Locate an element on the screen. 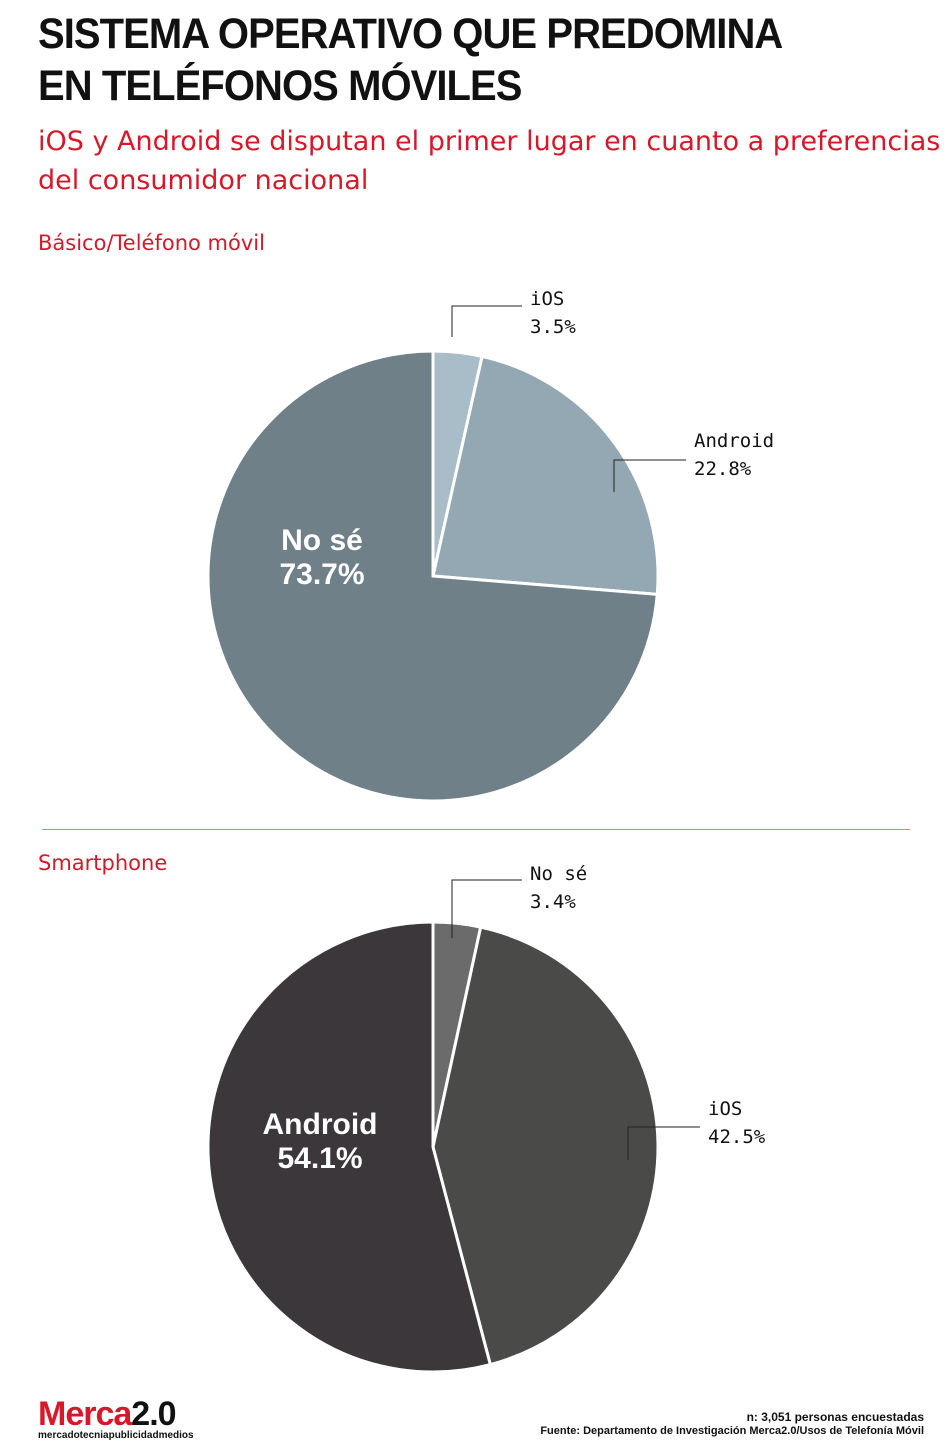  pie-slice-ios is located at coordinates (545, 1146).